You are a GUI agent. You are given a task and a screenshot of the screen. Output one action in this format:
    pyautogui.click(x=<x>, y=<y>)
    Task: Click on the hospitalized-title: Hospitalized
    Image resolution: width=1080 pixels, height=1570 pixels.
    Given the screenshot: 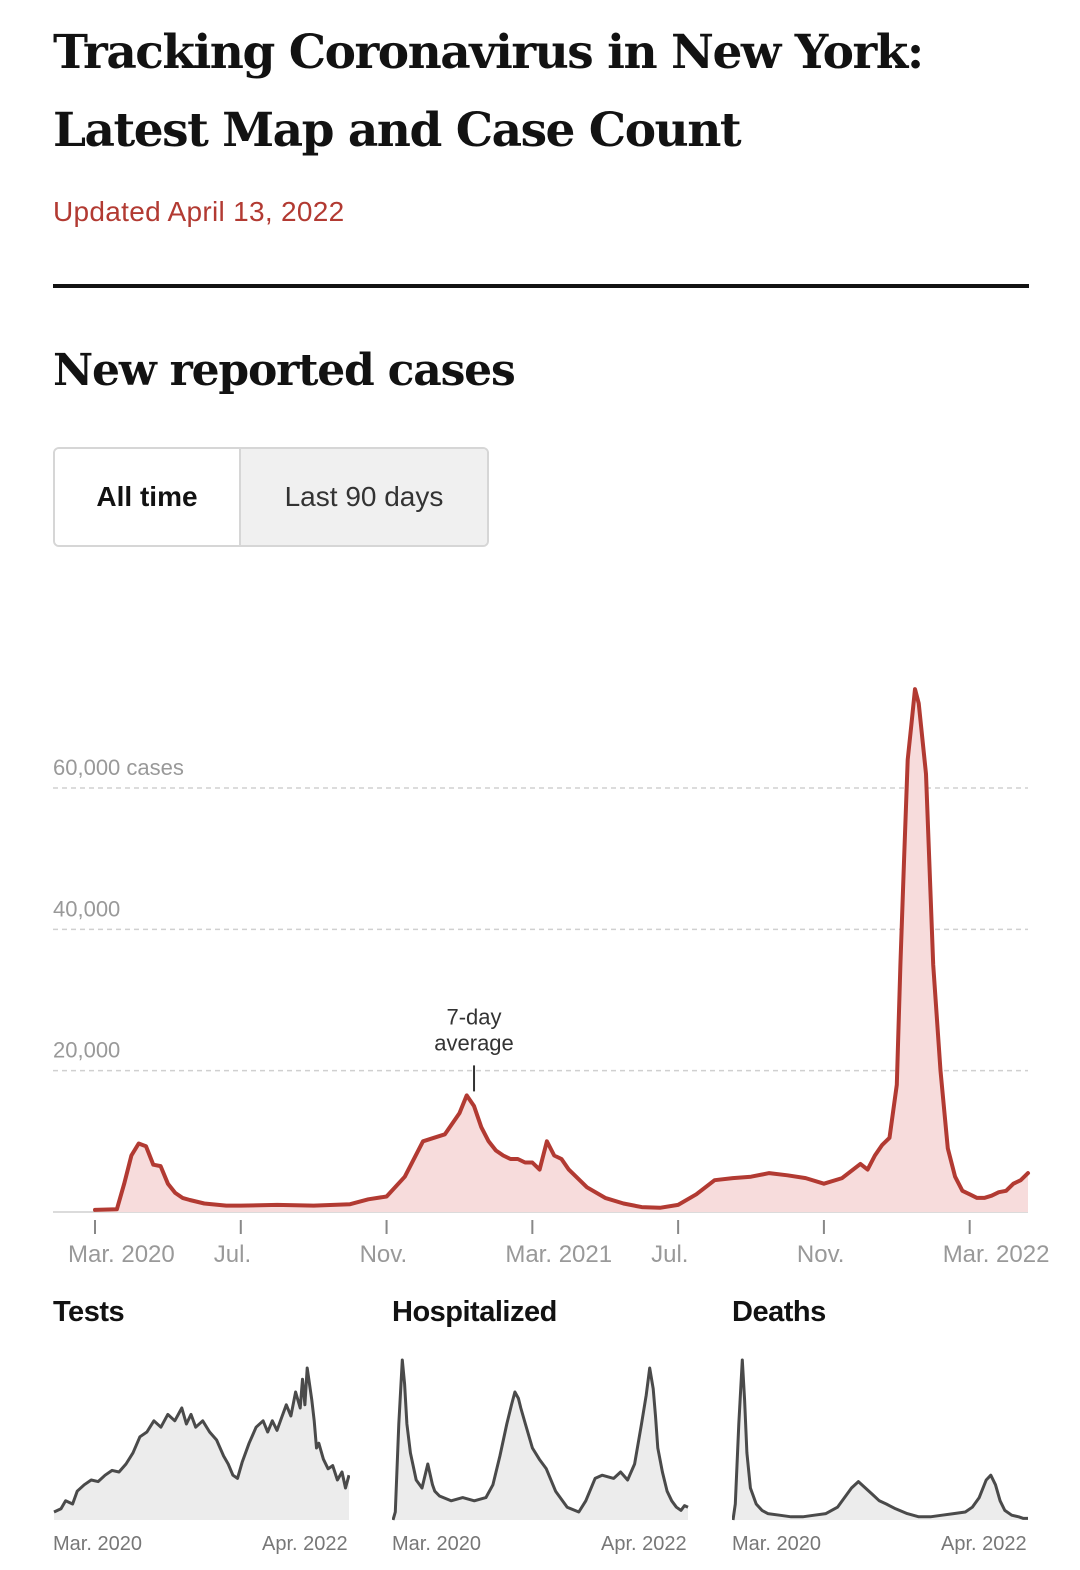 What is the action you would take?
    pyautogui.click(x=474, y=1312)
    